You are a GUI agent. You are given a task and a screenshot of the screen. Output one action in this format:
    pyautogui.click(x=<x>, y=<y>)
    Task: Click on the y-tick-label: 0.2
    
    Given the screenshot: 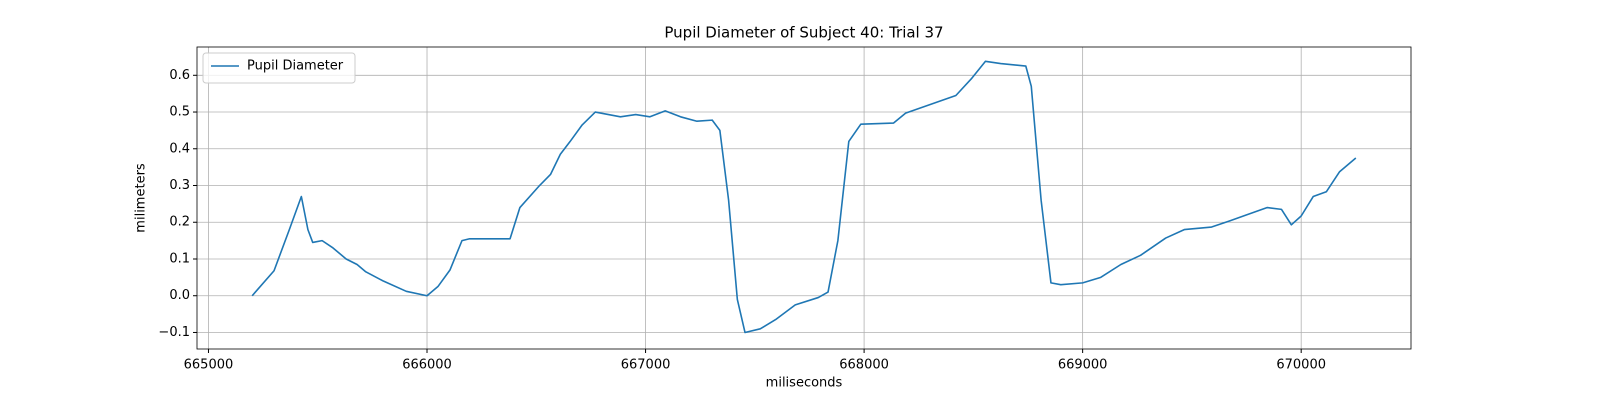 What is the action you would take?
    pyautogui.click(x=179, y=222)
    